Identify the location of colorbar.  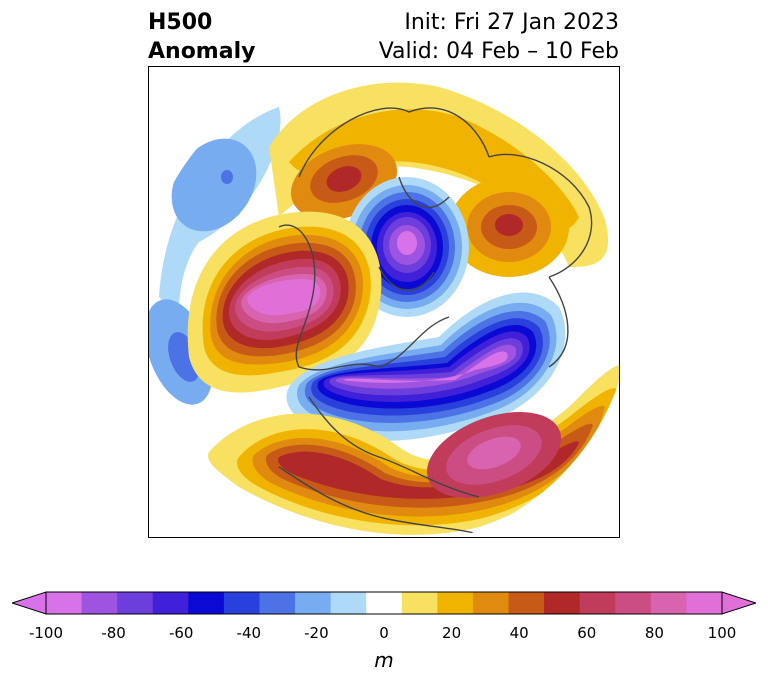
(384, 603).